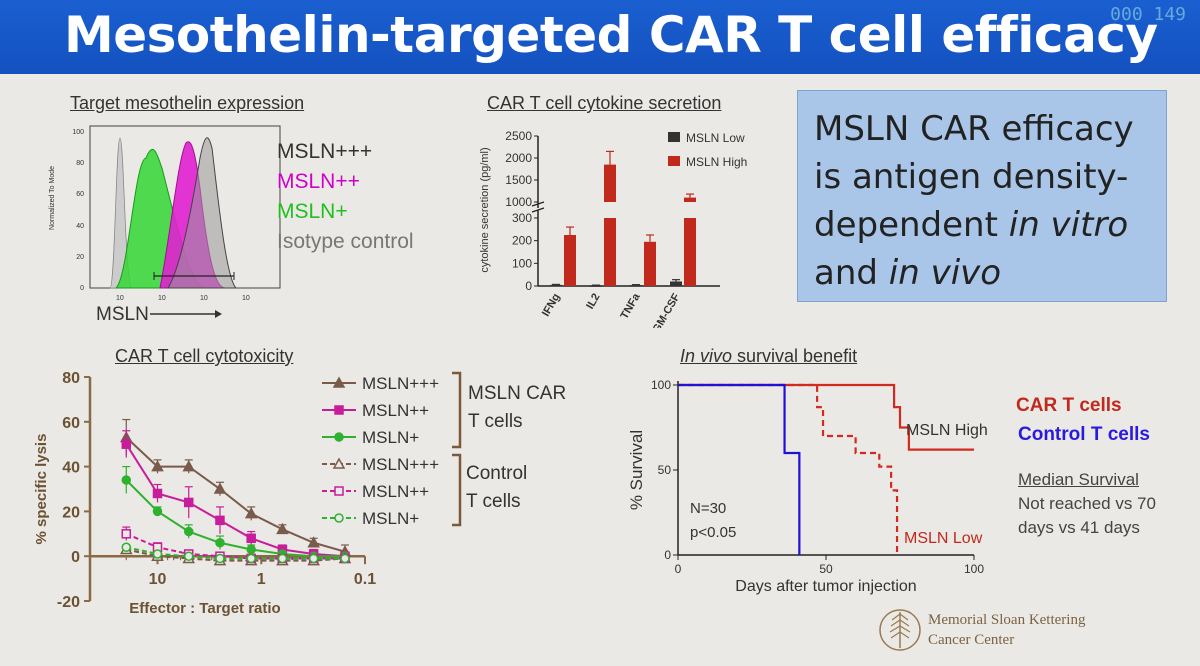  What do you see at coordinates (80, 163) in the screenshot?
I see `flow-y-tick: 80` at bounding box center [80, 163].